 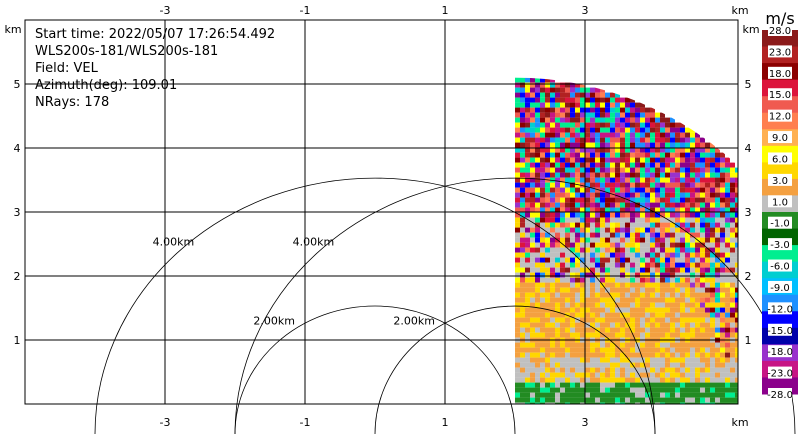 What do you see at coordinates (17, 276) in the screenshot?
I see `y-tick-label-left: 2` at bounding box center [17, 276].